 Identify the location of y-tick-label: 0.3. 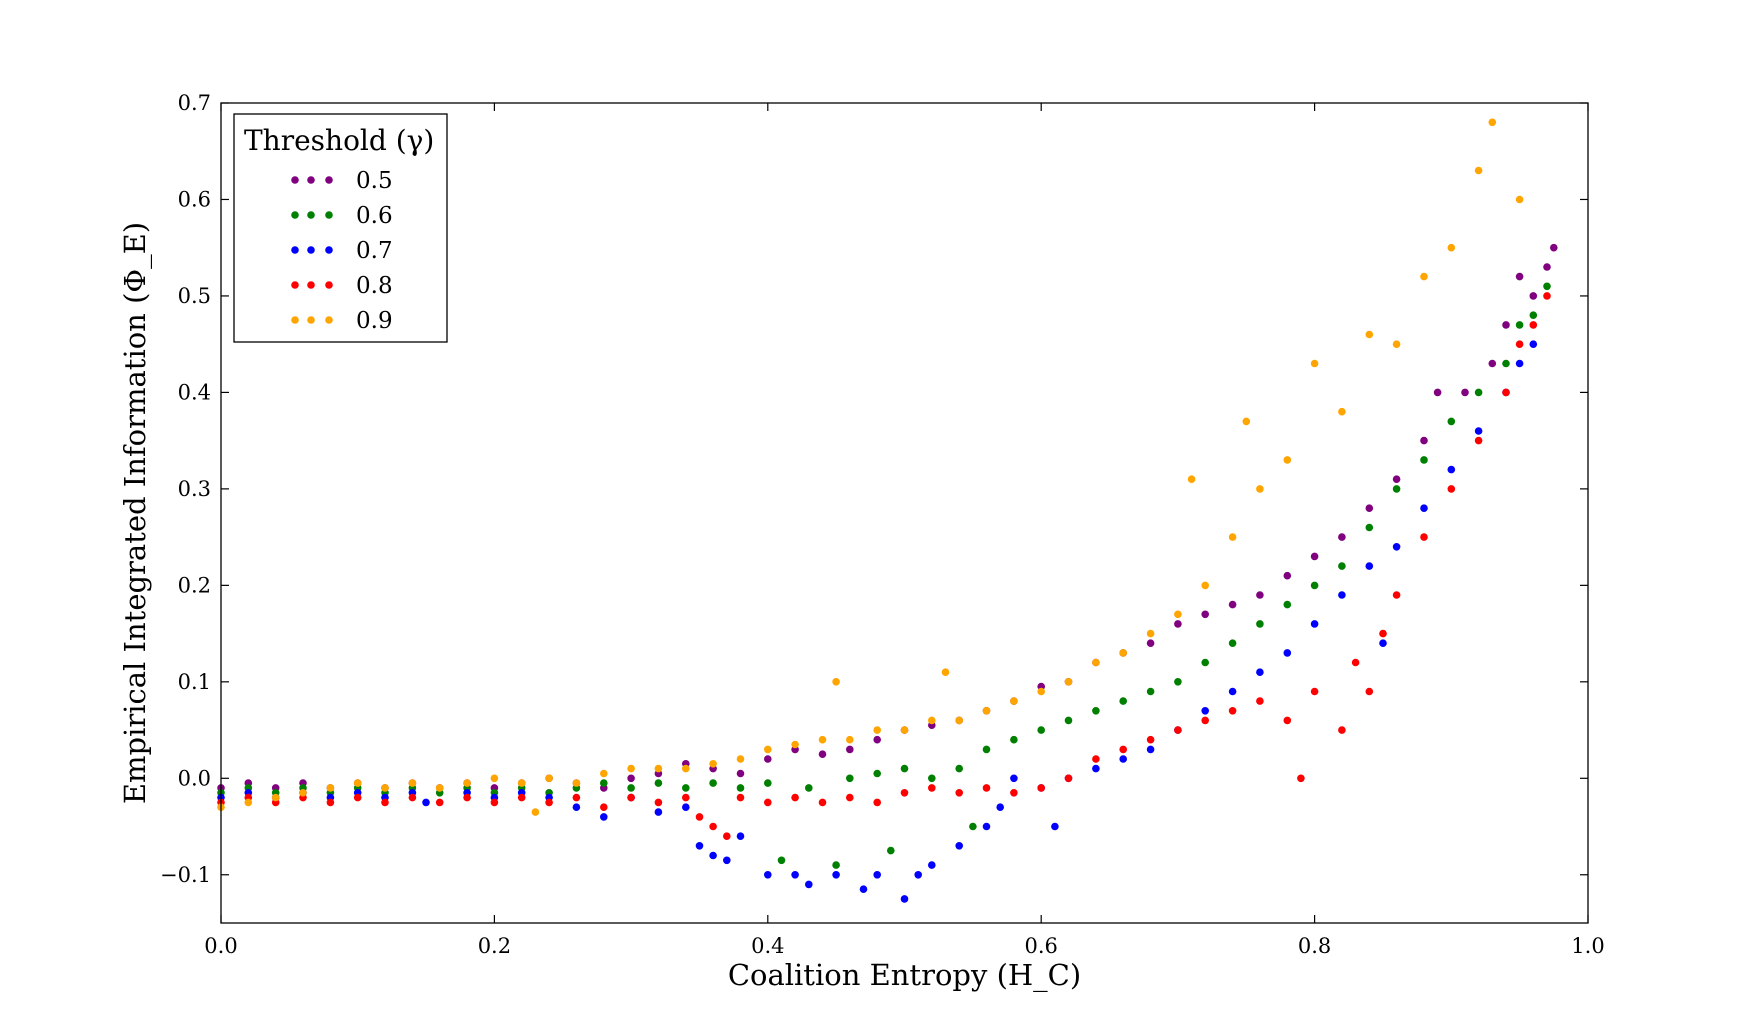
(194, 489).